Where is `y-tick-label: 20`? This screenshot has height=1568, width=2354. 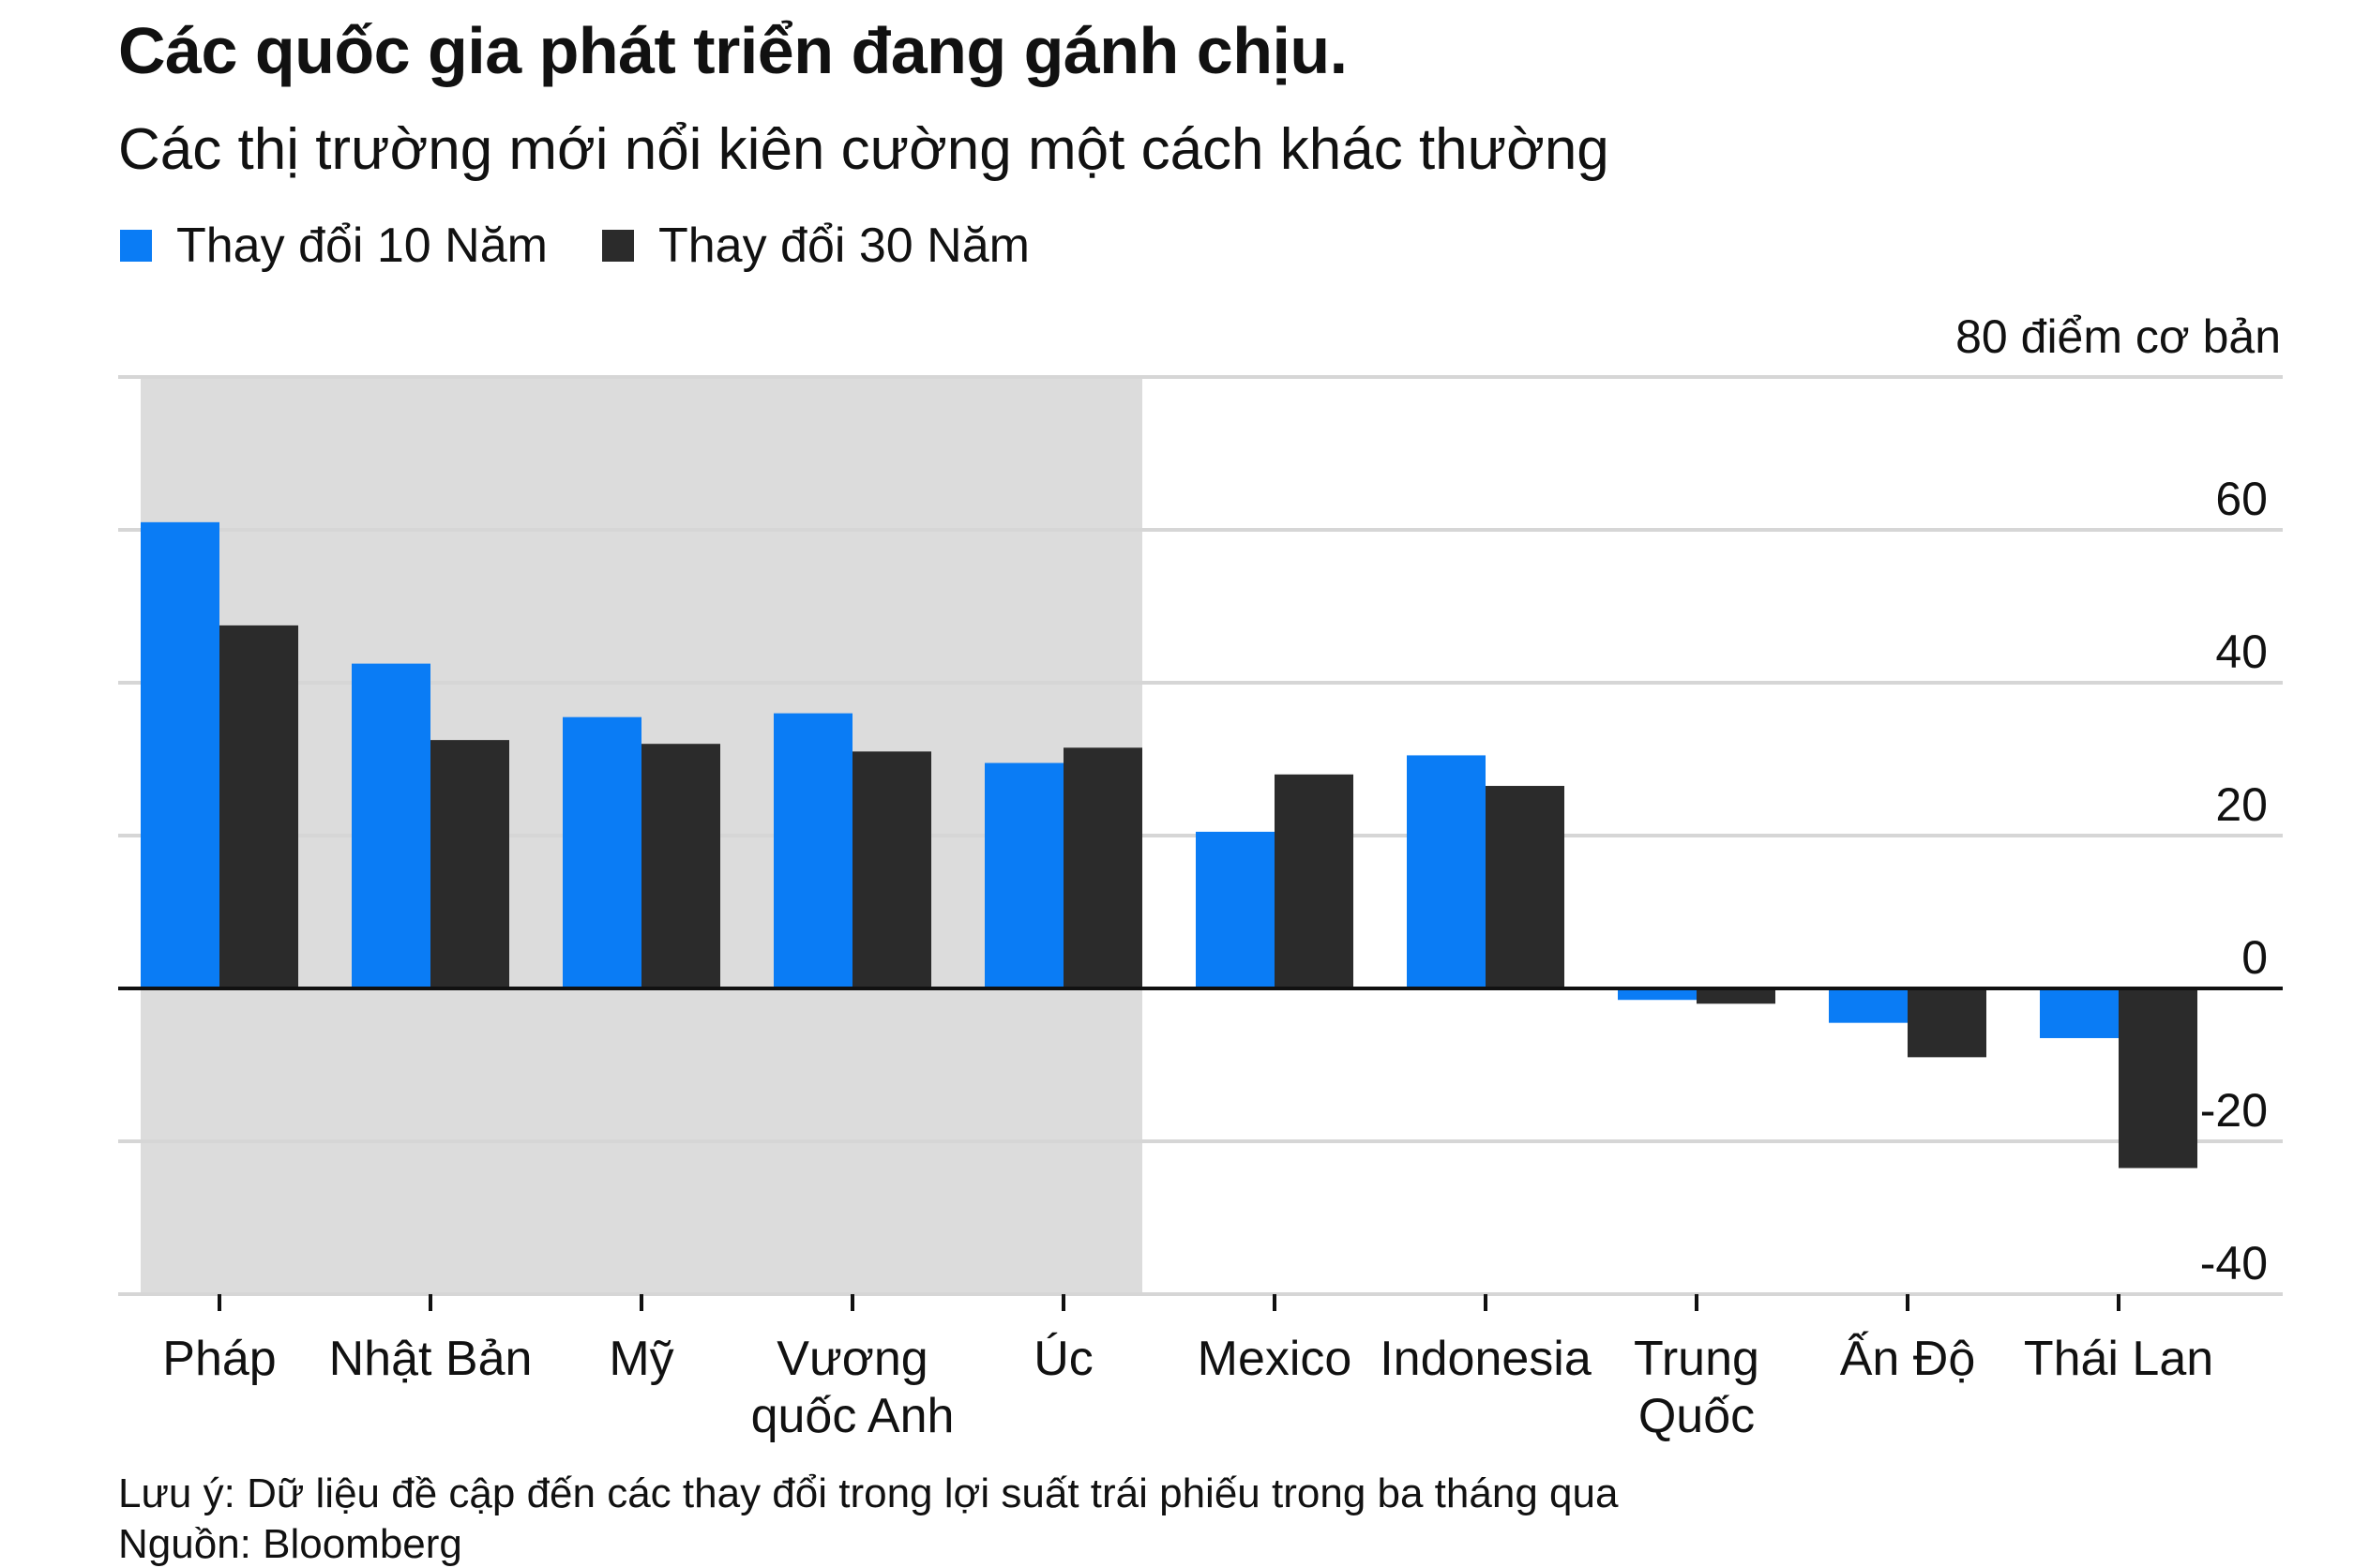
y-tick-label: 20 is located at coordinates (2241, 805).